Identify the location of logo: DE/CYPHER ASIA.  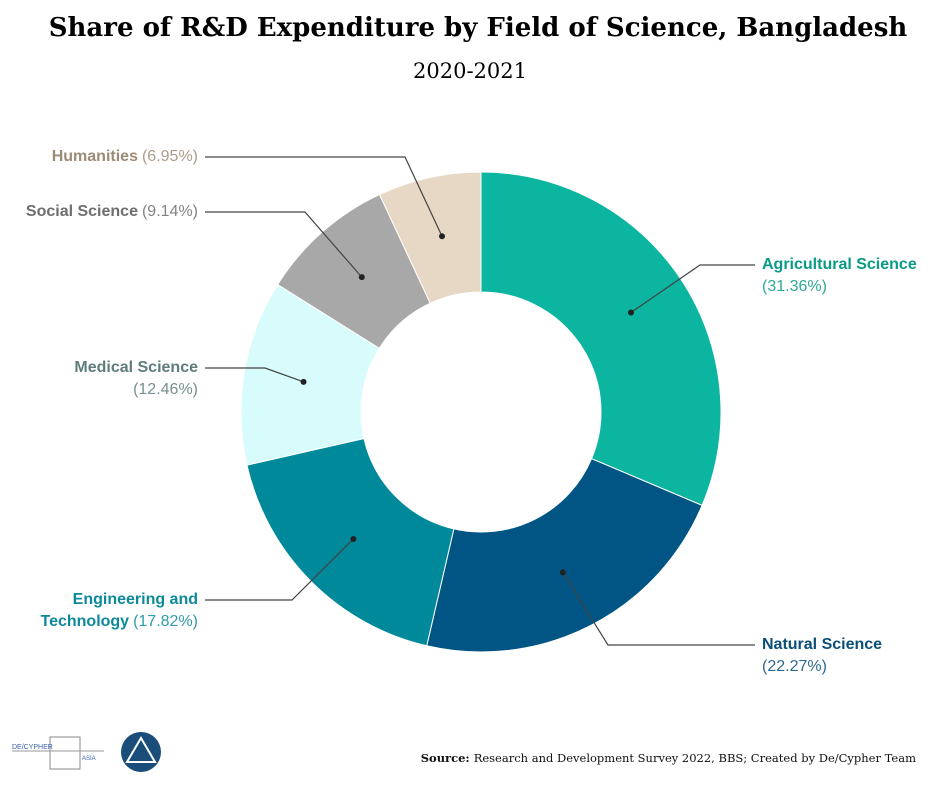
(86, 752).